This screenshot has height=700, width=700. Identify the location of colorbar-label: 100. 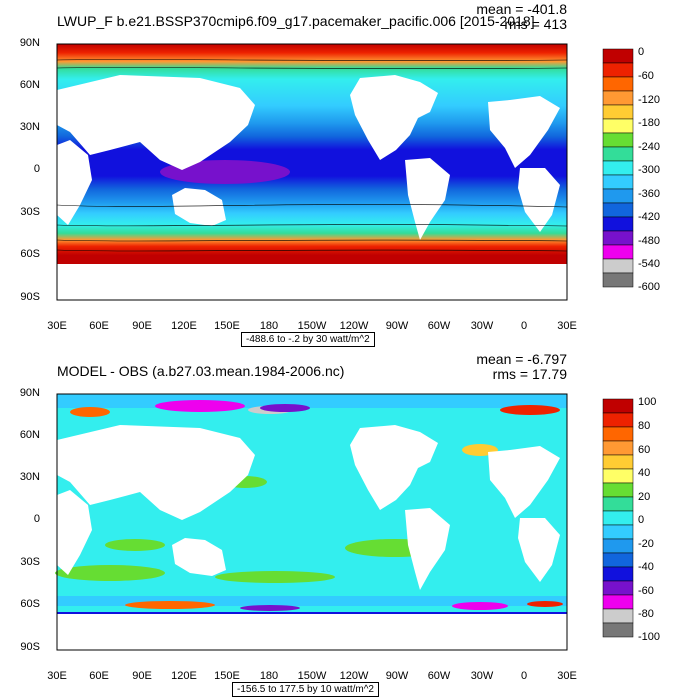
(647, 402).